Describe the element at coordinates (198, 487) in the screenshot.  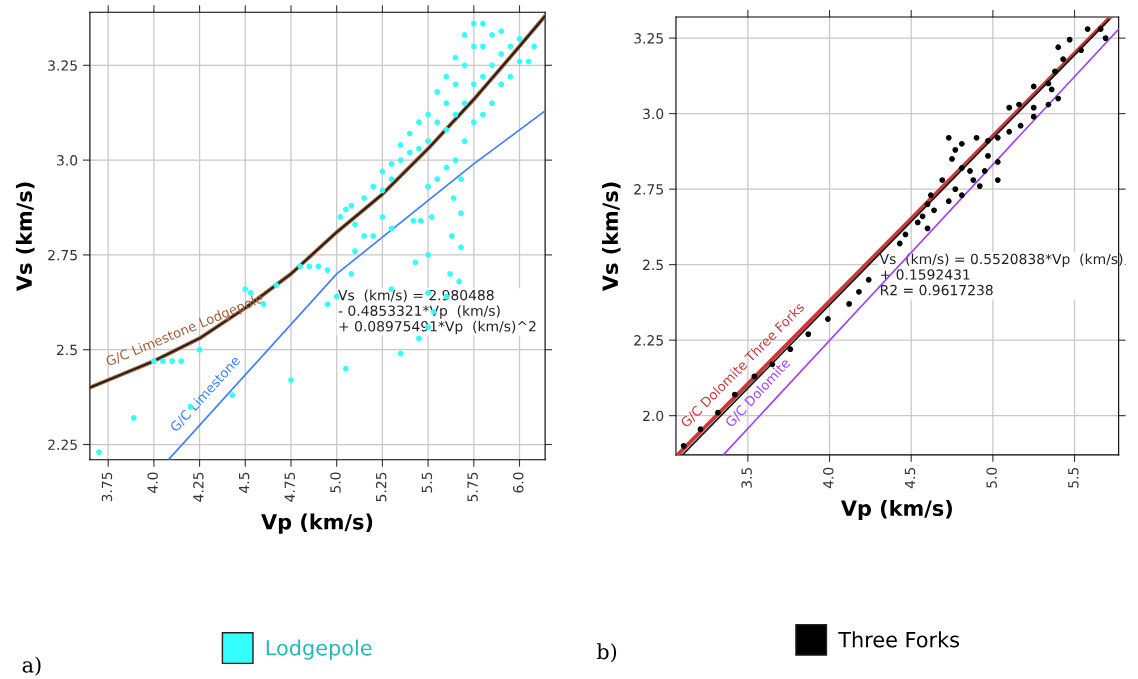
I see `x-tick-label: 4.25` at that location.